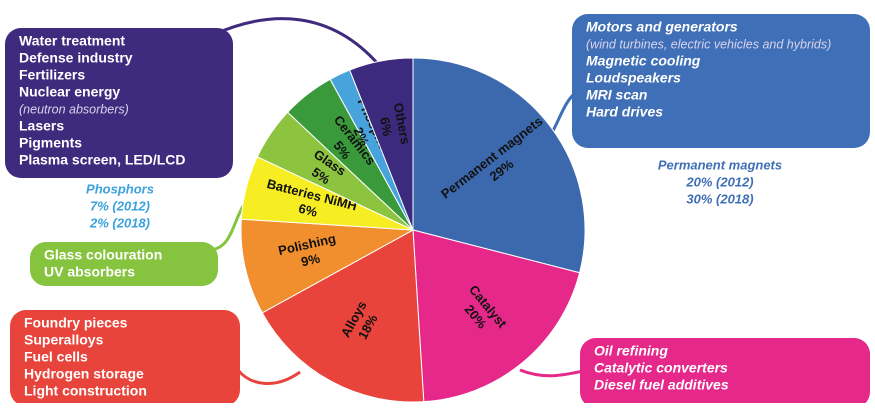  Describe the element at coordinates (89, 272) in the screenshot. I see `callout-item: UV absorbers` at that location.